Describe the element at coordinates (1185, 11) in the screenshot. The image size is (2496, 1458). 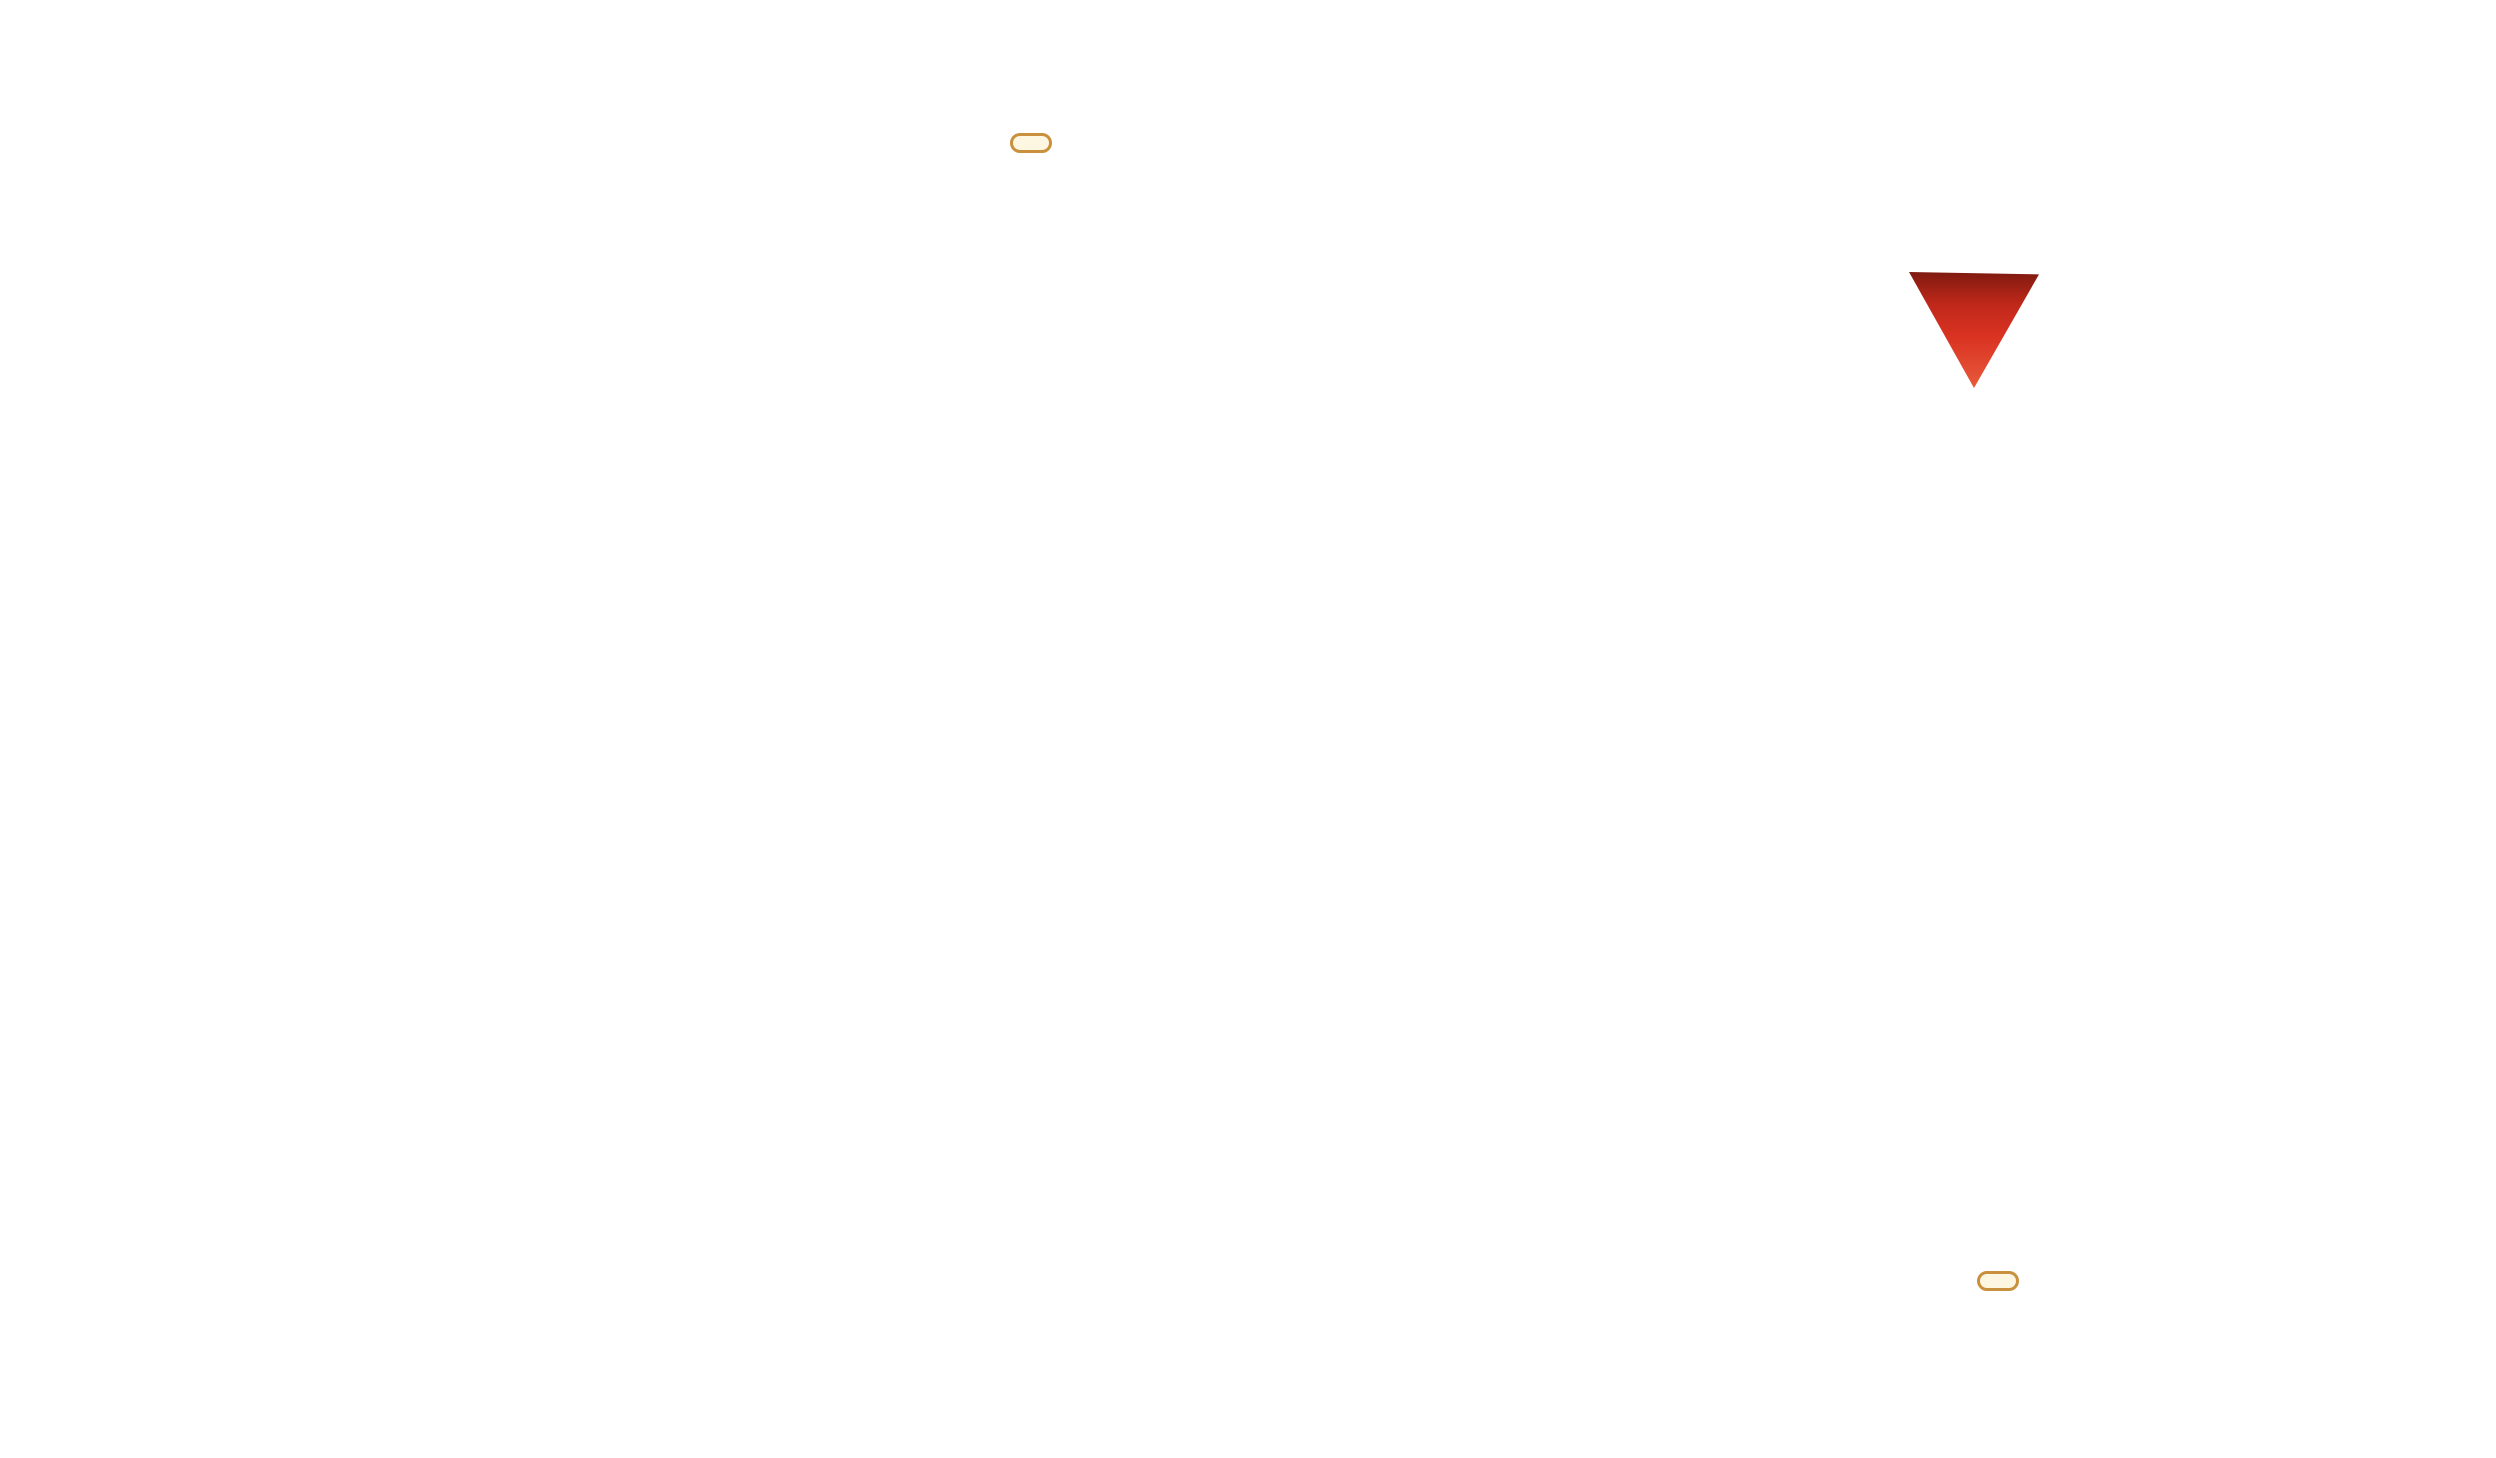
I see `chart-header` at that location.